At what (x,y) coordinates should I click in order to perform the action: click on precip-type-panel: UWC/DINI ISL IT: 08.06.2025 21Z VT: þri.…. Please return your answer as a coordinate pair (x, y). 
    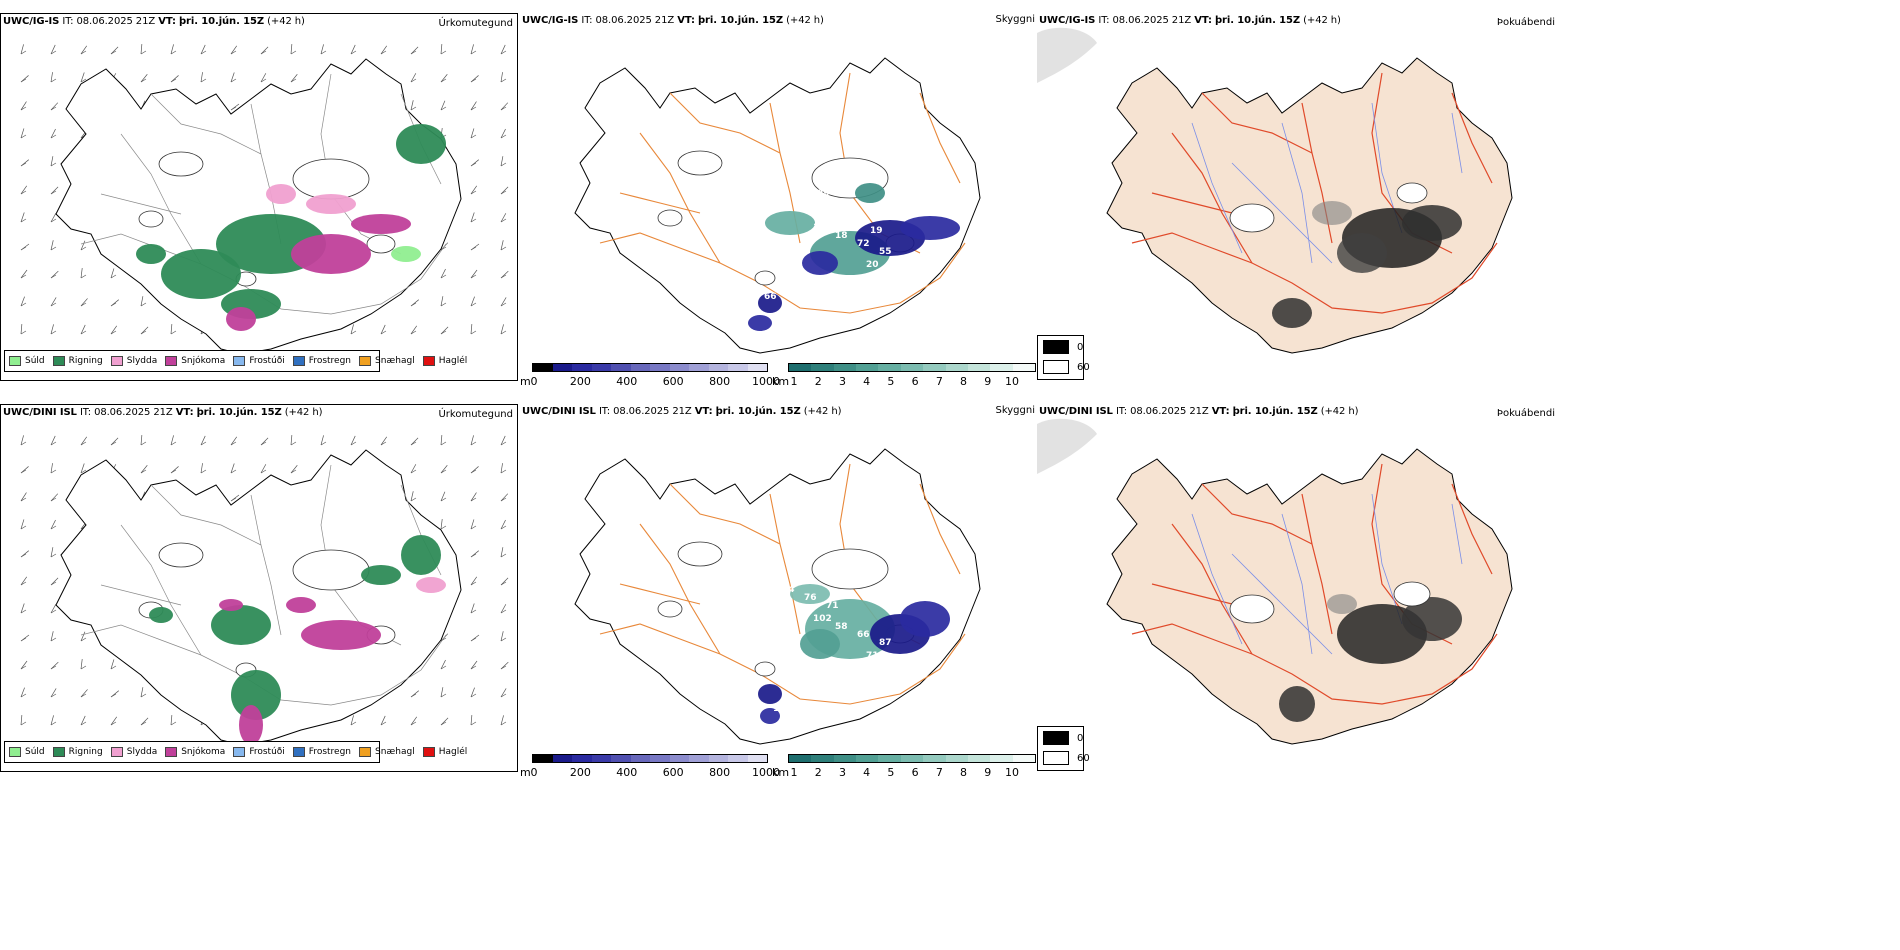
    Looking at the image, I should click on (259, 588).